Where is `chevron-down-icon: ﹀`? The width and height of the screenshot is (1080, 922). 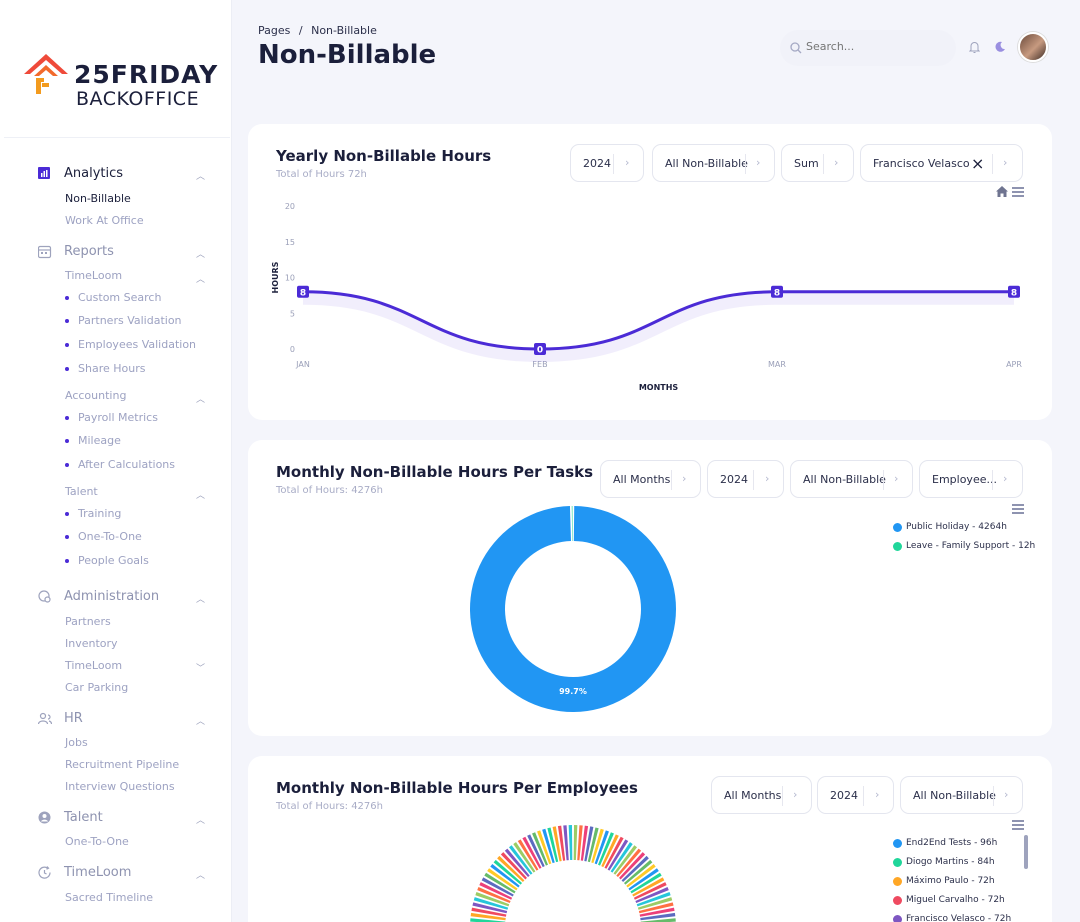
chevron-down-icon: ﹀ is located at coordinates (201, 669).